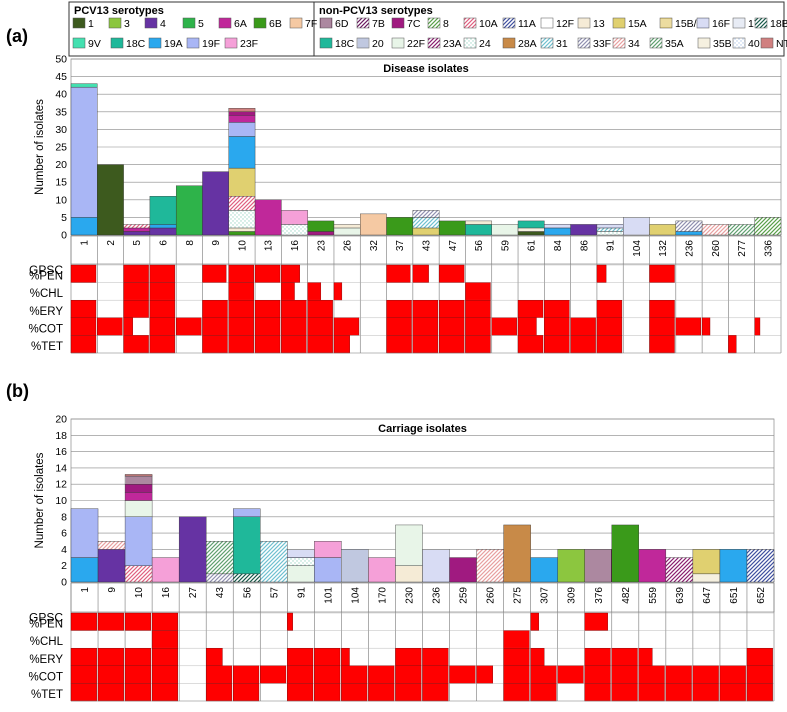 The height and width of the screenshot is (712, 787). Describe the element at coordinates (64, 583) in the screenshot. I see `y-tick-label: 0` at that location.